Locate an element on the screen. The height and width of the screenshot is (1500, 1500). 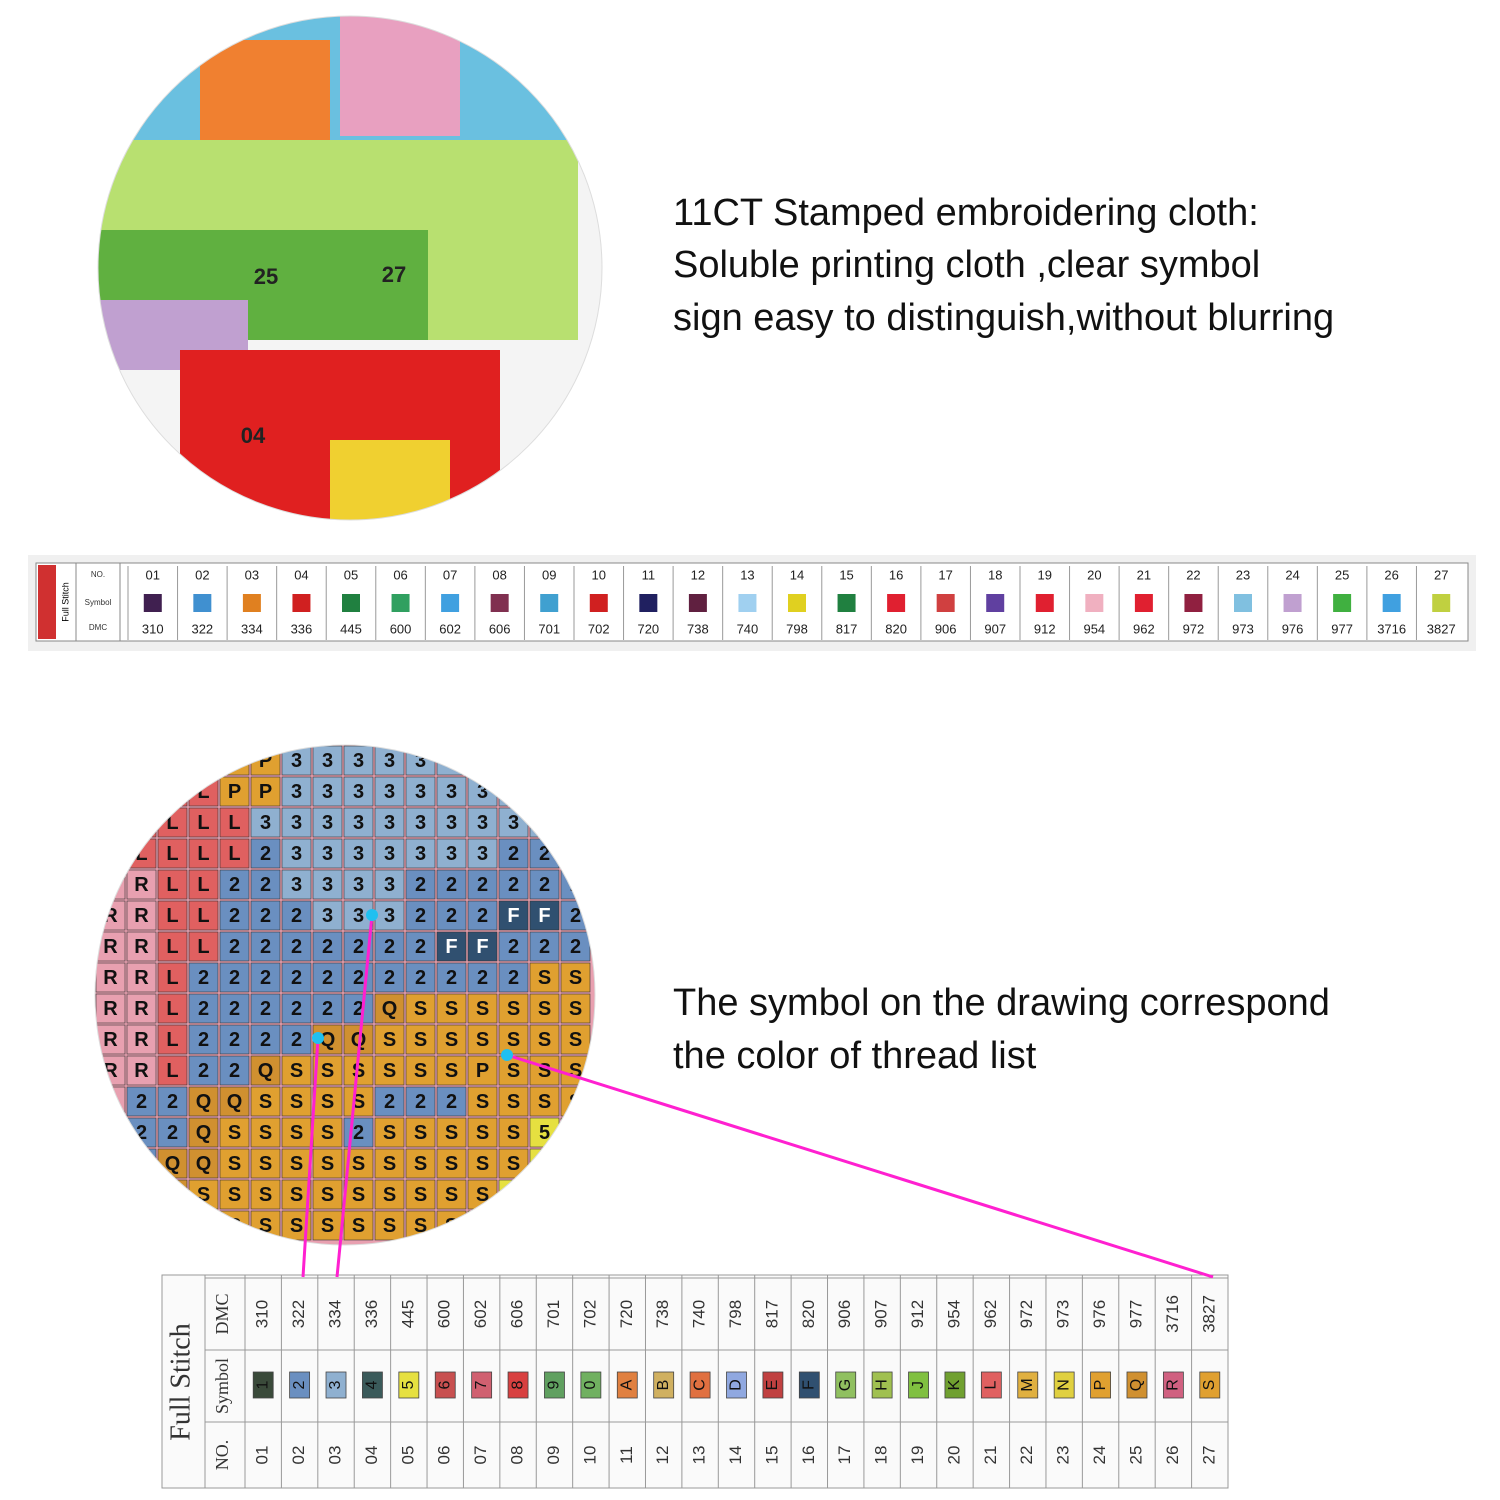
table-dmc: 817 is located at coordinates (771, 1314).